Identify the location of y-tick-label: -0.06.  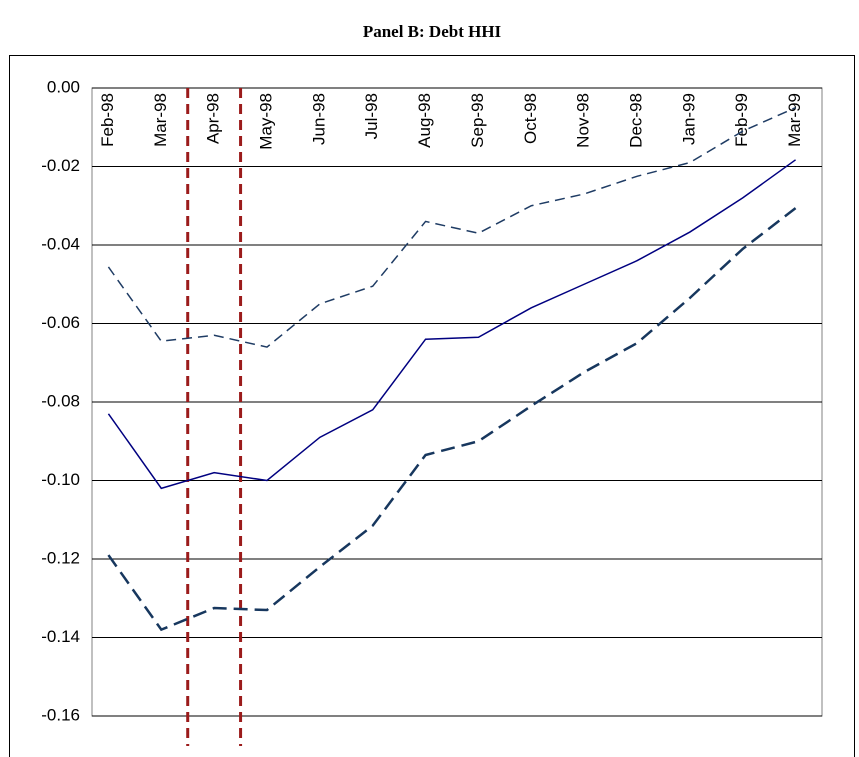
(60, 322).